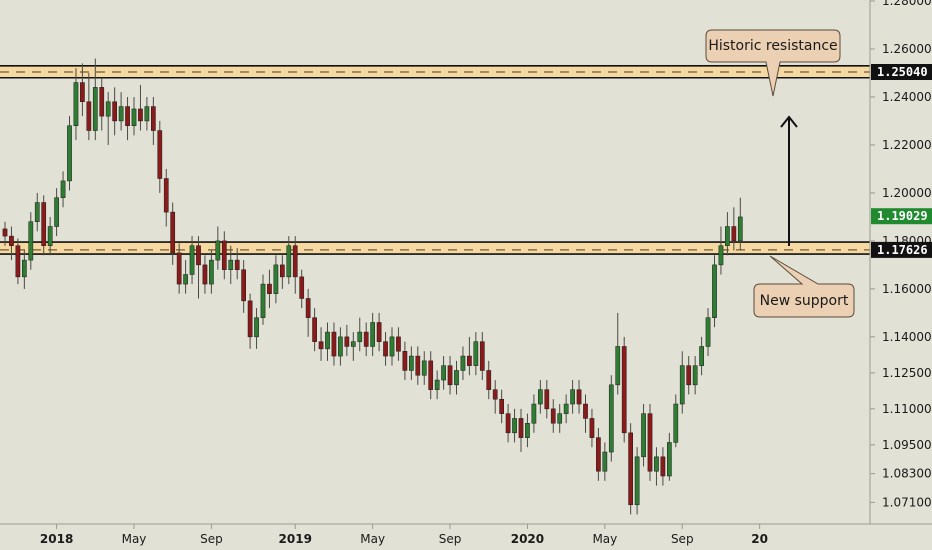  What do you see at coordinates (780, 173) in the screenshot?
I see `overlay-layer: Historic resistance New support` at bounding box center [780, 173].